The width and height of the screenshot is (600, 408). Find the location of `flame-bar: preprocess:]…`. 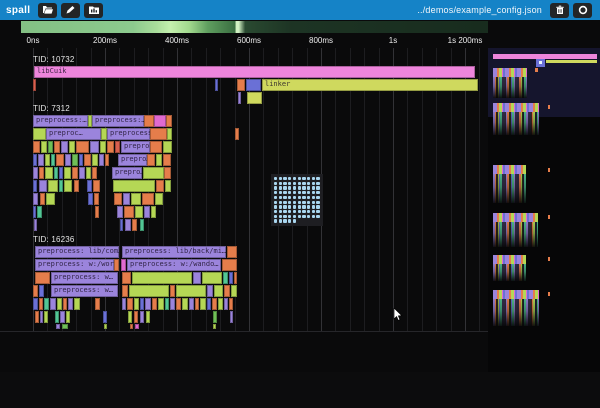

flame-bar: preprocess:]… is located at coordinates (128, 134).